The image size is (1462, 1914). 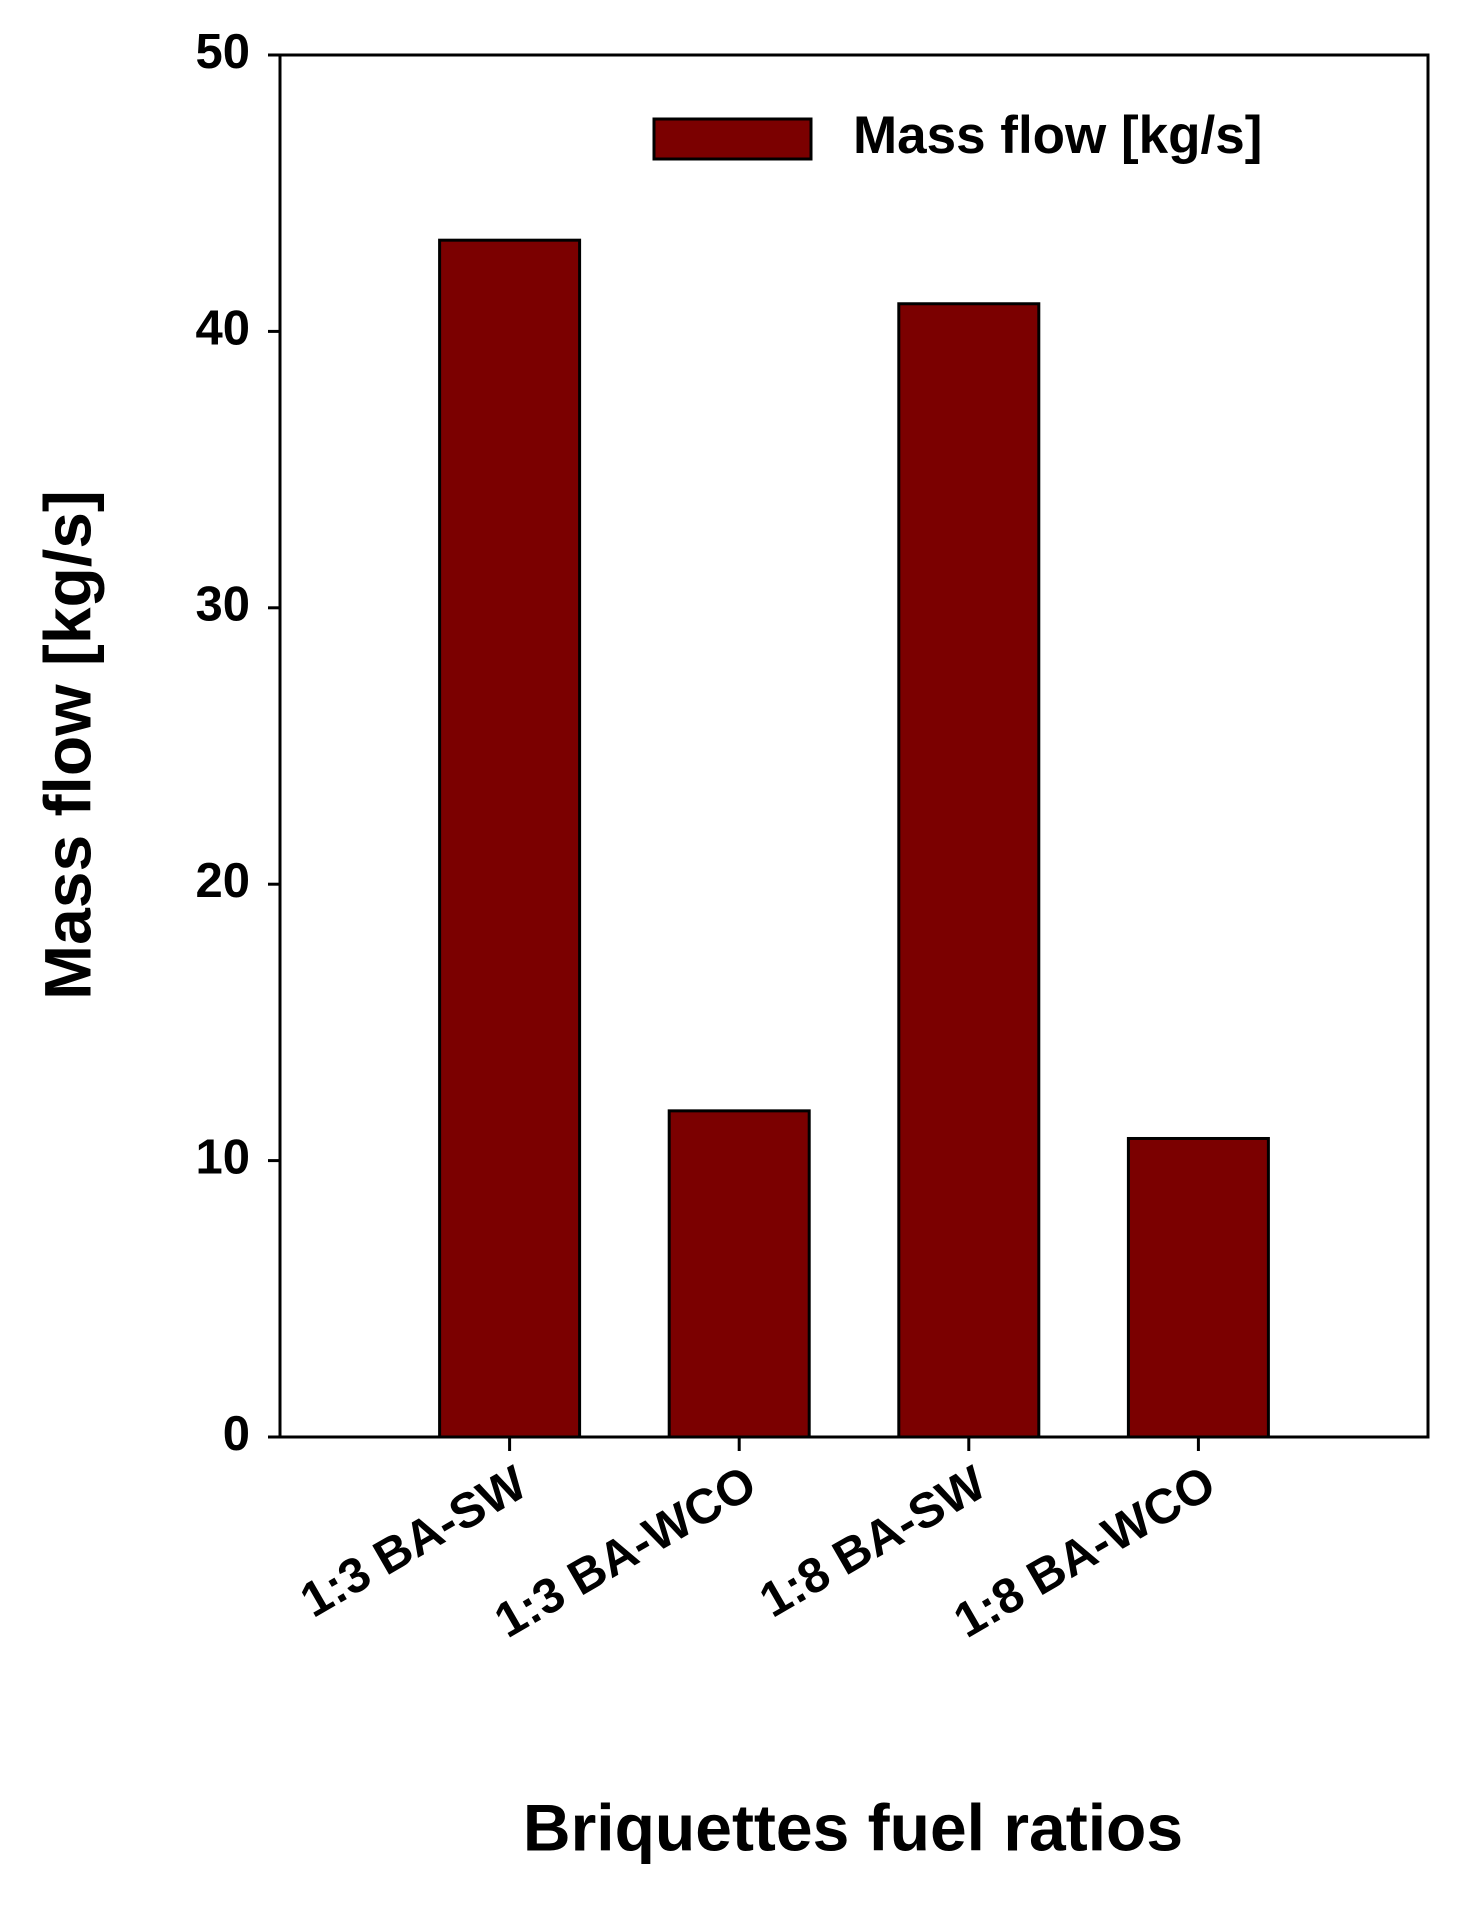 What do you see at coordinates (625, 1552) in the screenshot?
I see `x-tick-label: 1:3 BA-WCO` at bounding box center [625, 1552].